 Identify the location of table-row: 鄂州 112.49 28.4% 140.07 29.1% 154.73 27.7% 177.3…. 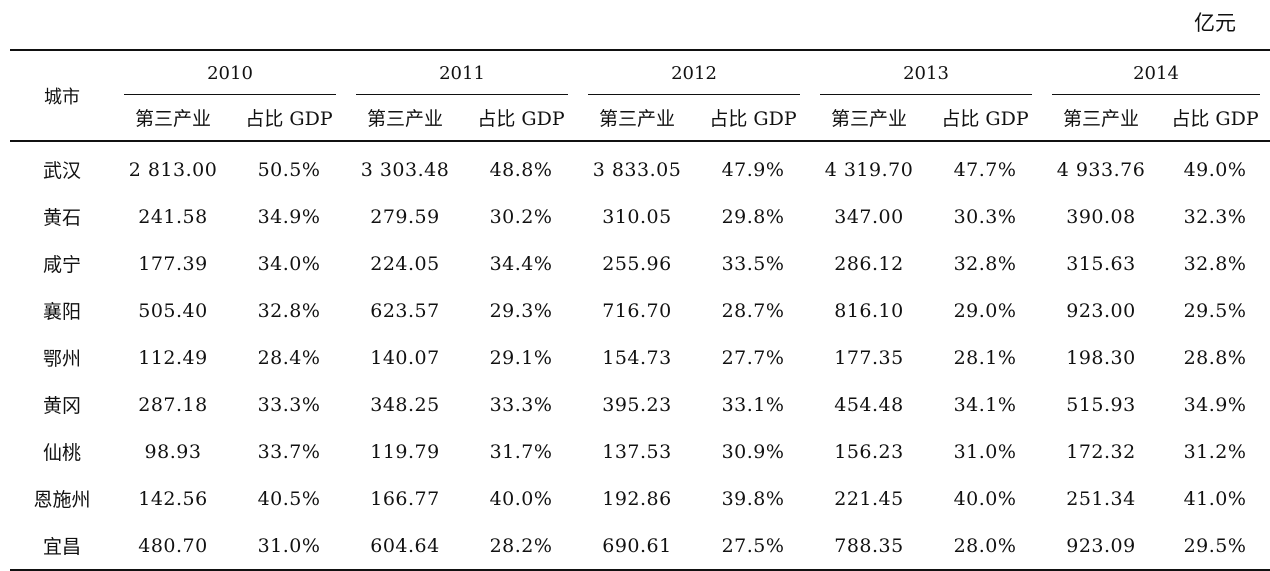
(640, 357).